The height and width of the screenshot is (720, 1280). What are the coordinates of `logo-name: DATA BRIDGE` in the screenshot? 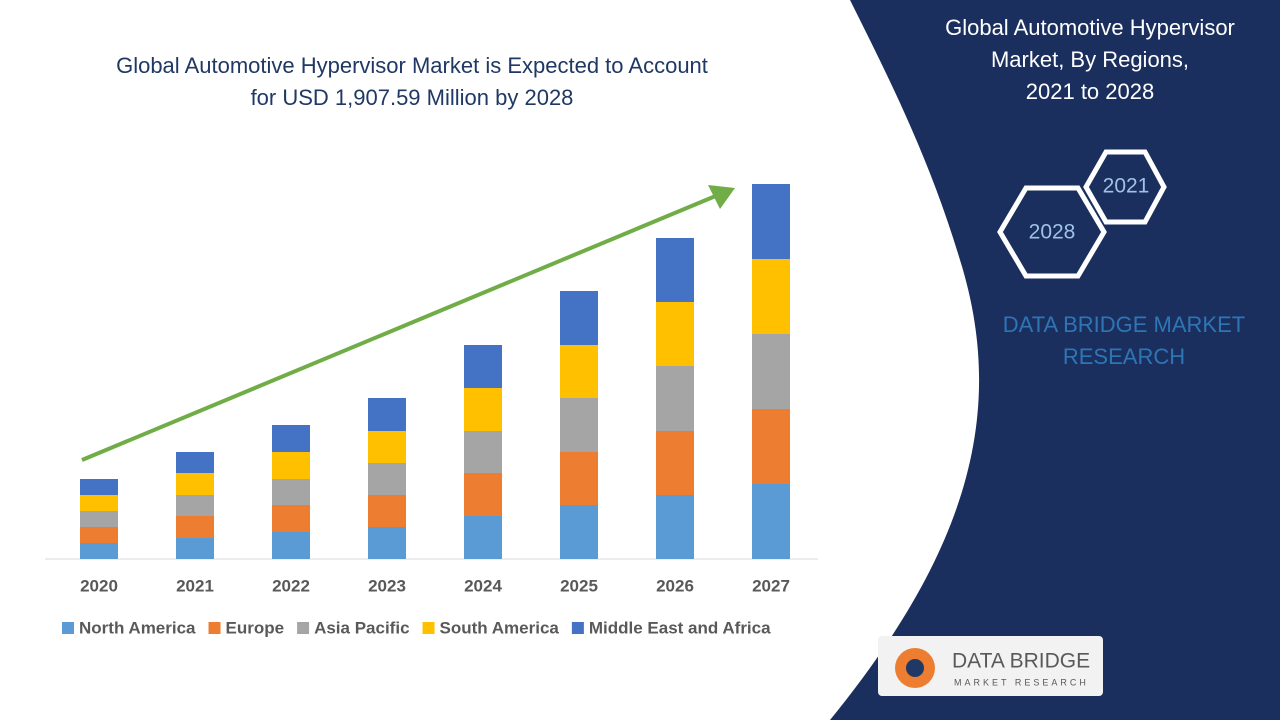 It's located at (1021, 661).